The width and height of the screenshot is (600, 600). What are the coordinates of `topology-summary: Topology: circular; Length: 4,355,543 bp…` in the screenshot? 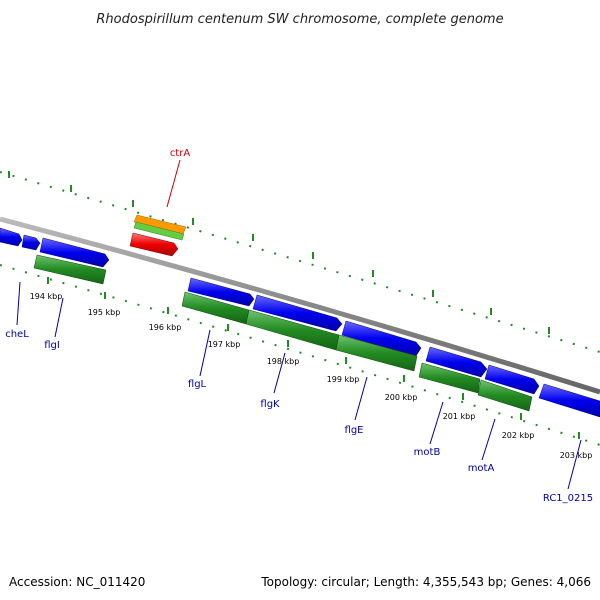 It's located at (425, 582).